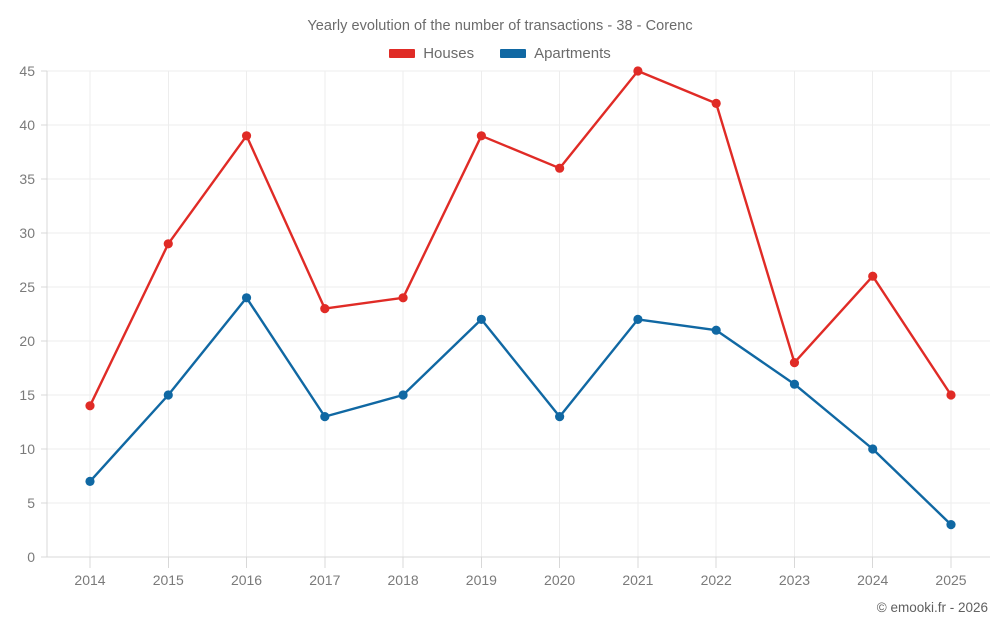  What do you see at coordinates (27, 125) in the screenshot?
I see `y-axis-tick-label: 40` at bounding box center [27, 125].